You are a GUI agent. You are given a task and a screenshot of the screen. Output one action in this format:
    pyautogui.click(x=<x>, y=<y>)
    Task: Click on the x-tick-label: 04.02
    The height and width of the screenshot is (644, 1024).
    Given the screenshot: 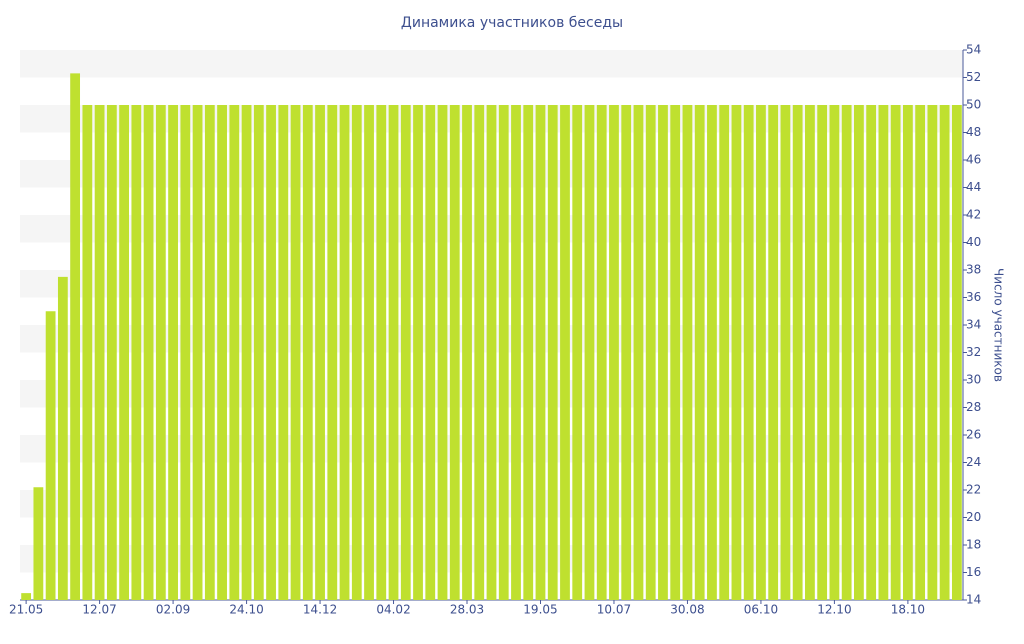 What is the action you would take?
    pyautogui.click(x=393, y=610)
    